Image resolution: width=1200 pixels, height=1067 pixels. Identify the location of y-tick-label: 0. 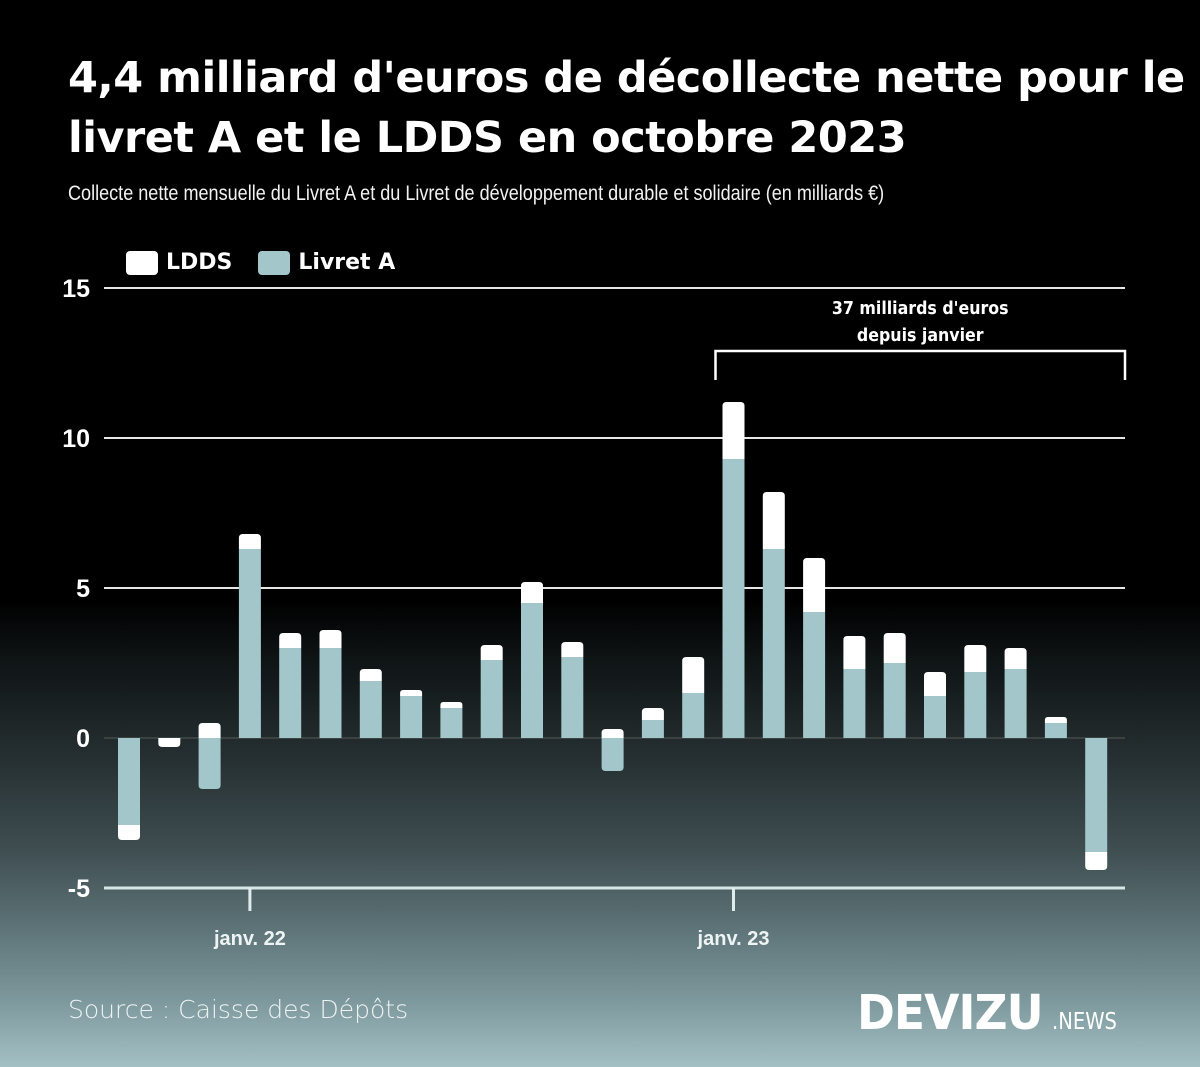
(83, 739).